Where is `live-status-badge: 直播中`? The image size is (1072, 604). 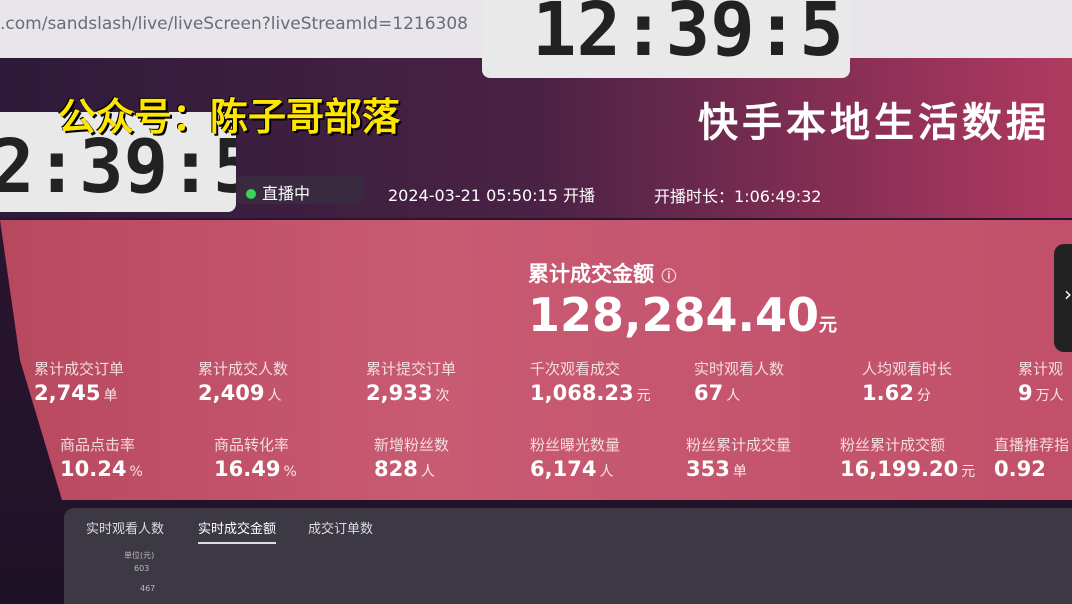 live-status-badge: 直播中 is located at coordinates (300, 190).